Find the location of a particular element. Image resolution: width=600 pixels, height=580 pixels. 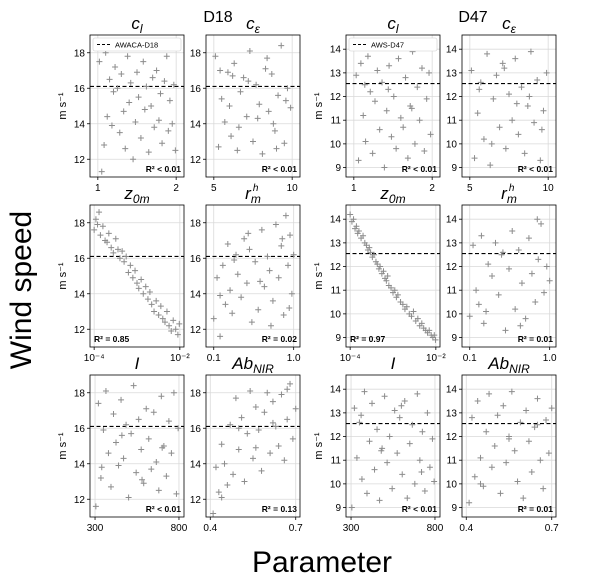

legend-box is located at coordinates (137, 44).